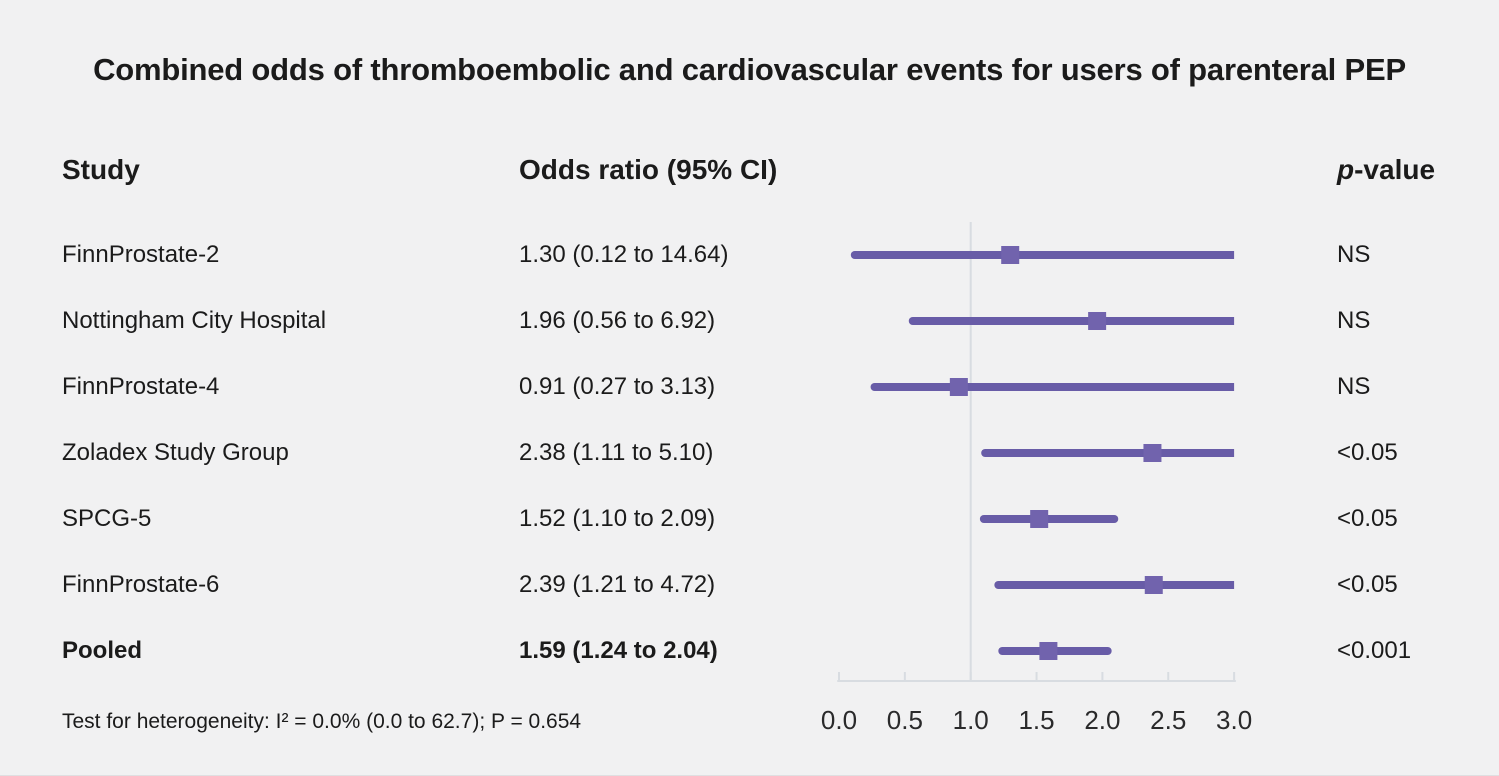 Image resolution: width=1499 pixels, height=776 pixels. Describe the element at coordinates (141, 386) in the screenshot. I see `study-label: FinnProstate-4` at that location.